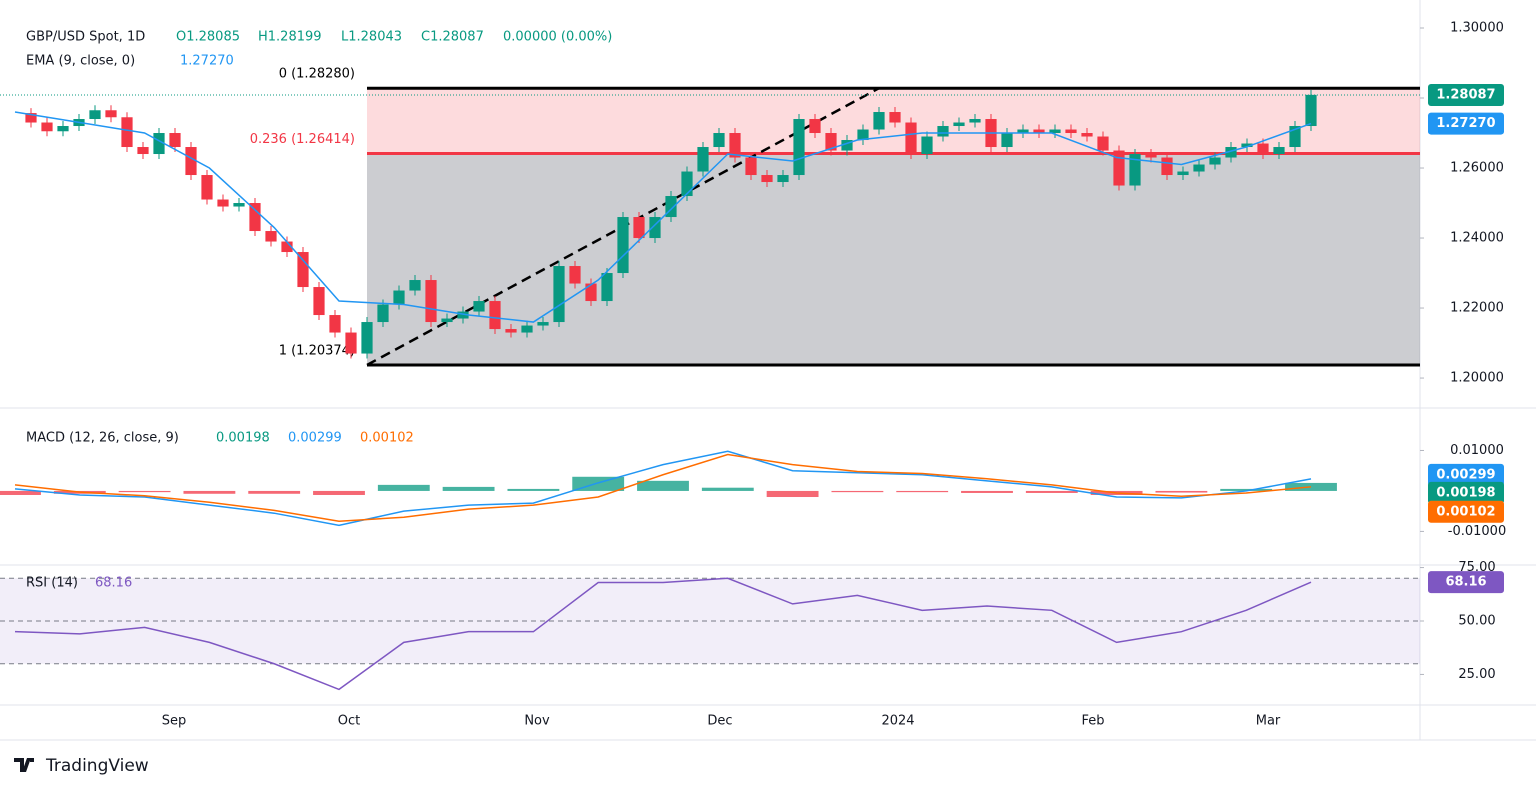 This screenshot has height=795, width=1536. What do you see at coordinates (317, 350) in the screenshot?
I see `fib-label: 1 (1.20374)` at bounding box center [317, 350].